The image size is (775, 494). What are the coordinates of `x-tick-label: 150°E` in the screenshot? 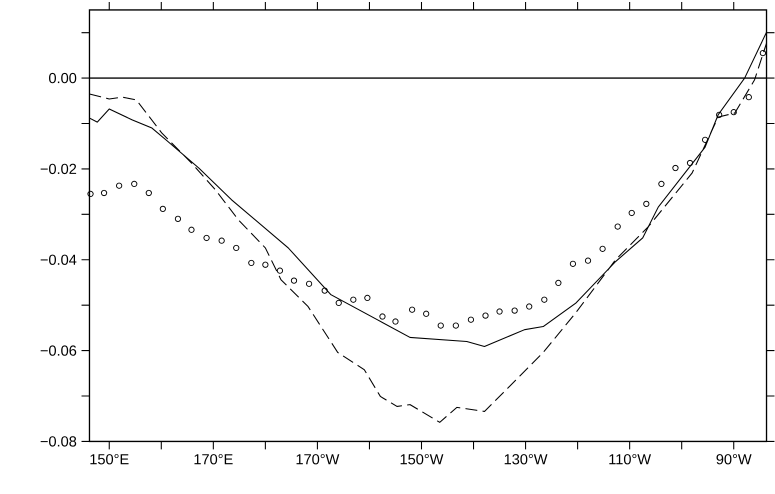 It's located at (109, 459).